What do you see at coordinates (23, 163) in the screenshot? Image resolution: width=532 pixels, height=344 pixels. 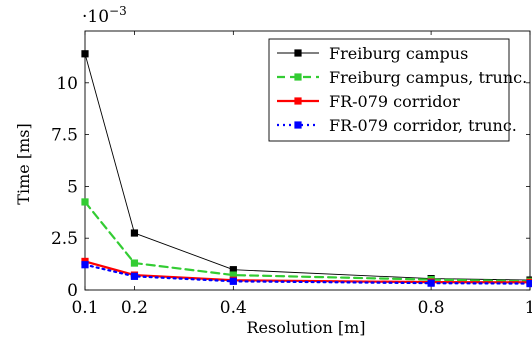 I see `y-axis-label: Time [ms]` at bounding box center [23, 163].